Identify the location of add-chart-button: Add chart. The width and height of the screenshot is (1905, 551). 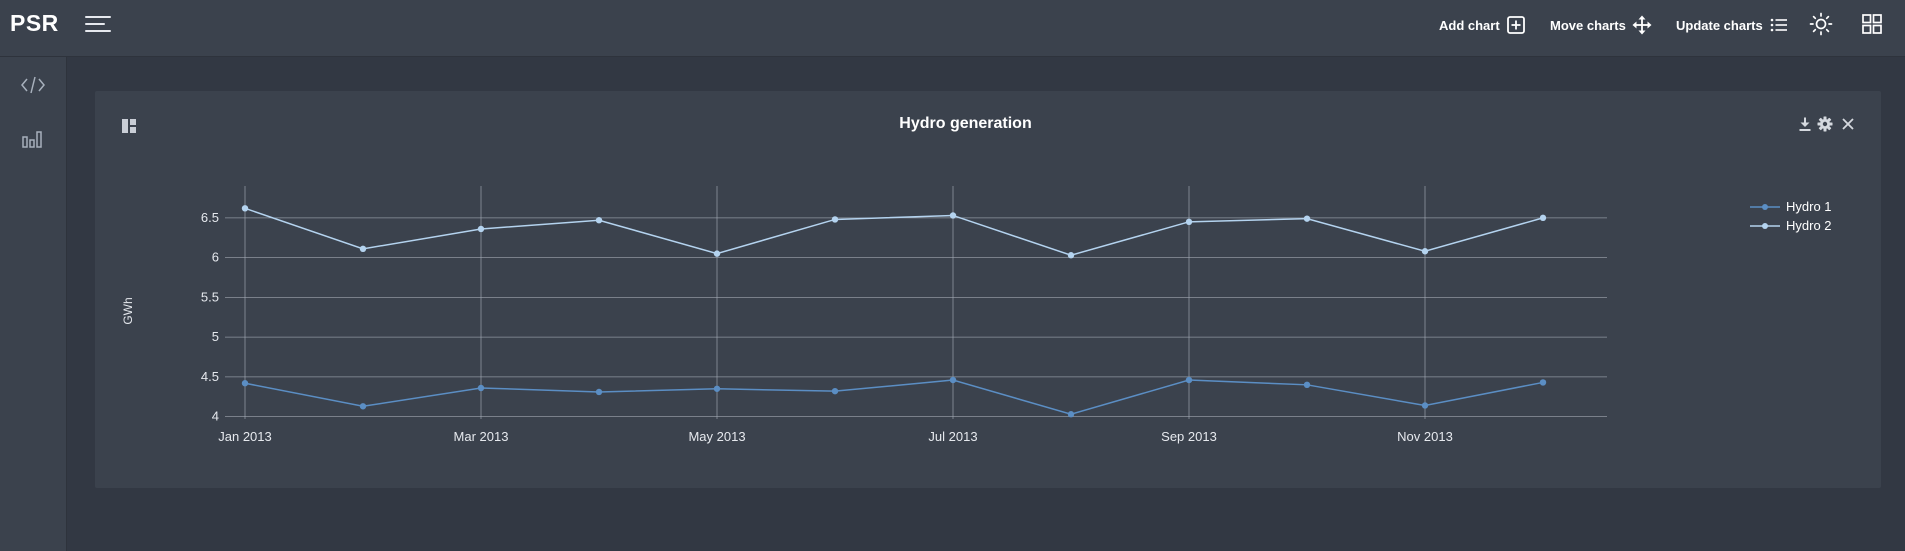
(1482, 25).